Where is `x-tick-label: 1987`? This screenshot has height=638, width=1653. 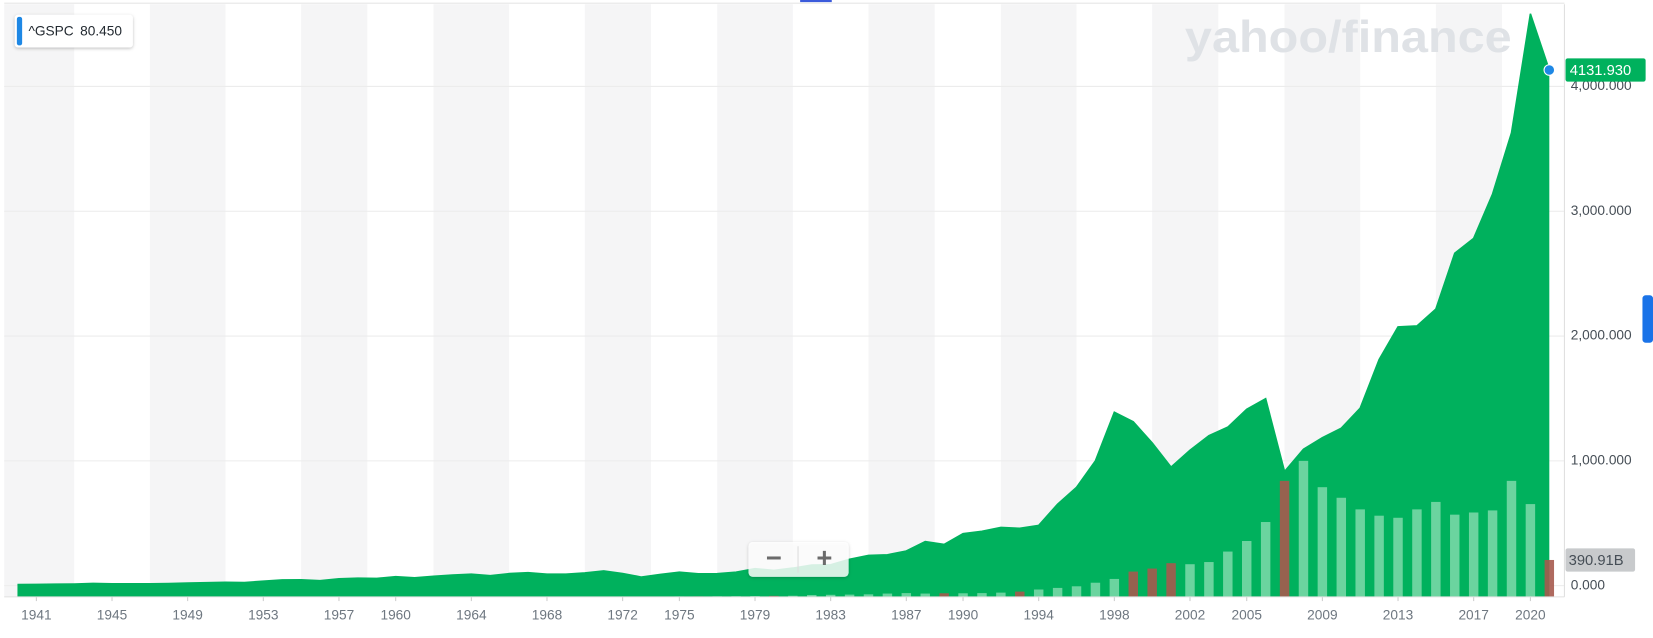
x-tick-label: 1987 is located at coordinates (906, 614).